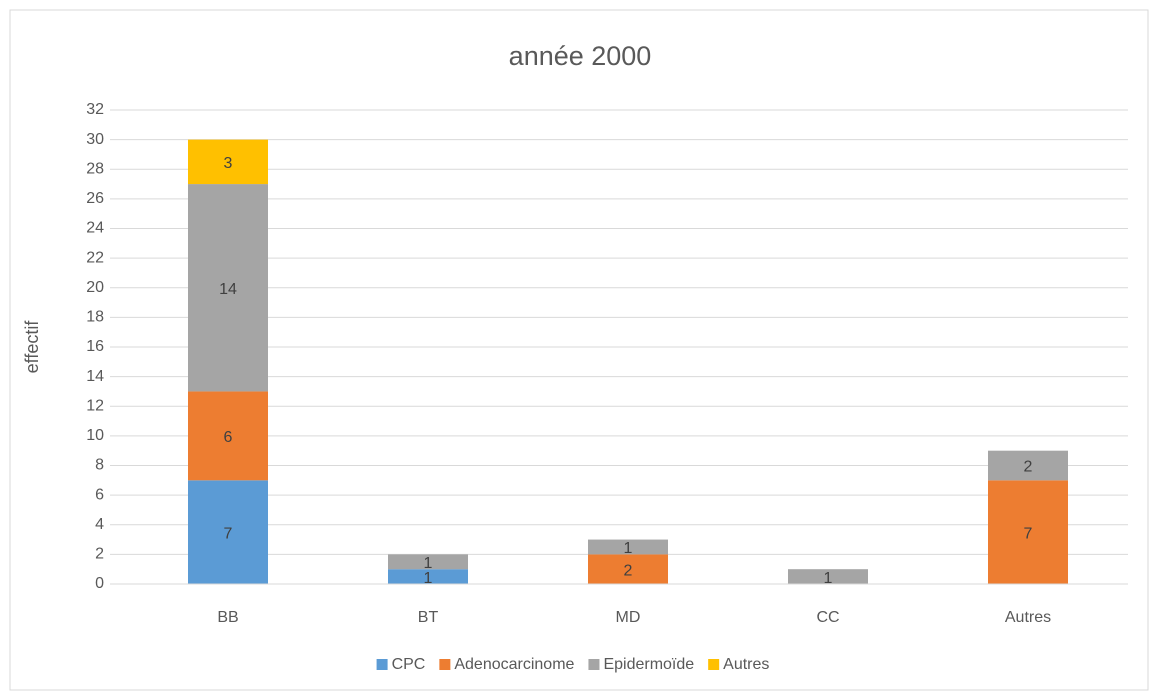 This screenshot has width=1152, height=700. Describe the element at coordinates (409, 664) in the screenshot. I see `legend-label: CPC` at that location.